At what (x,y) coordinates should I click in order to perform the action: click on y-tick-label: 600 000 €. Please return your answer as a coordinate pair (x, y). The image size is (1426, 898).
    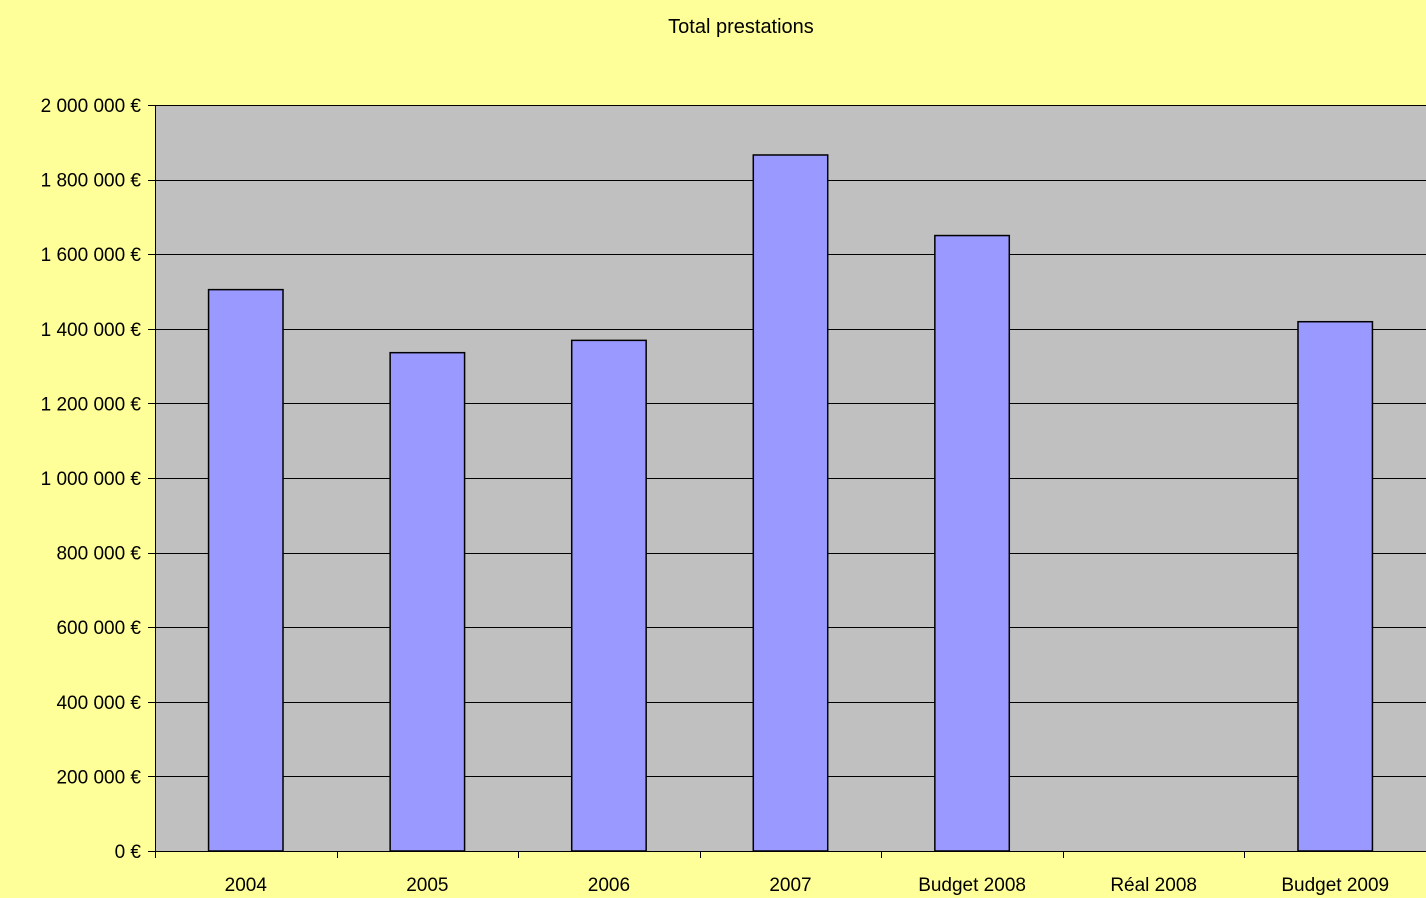
    Looking at the image, I should click on (98, 628).